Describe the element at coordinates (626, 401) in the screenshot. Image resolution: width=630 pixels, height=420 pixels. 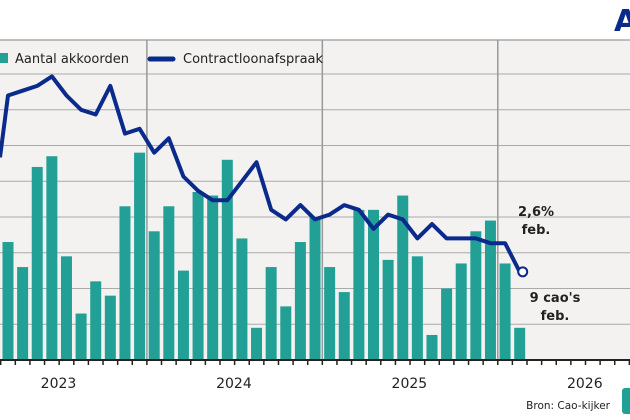
I see `brand-badge-icon` at that location.